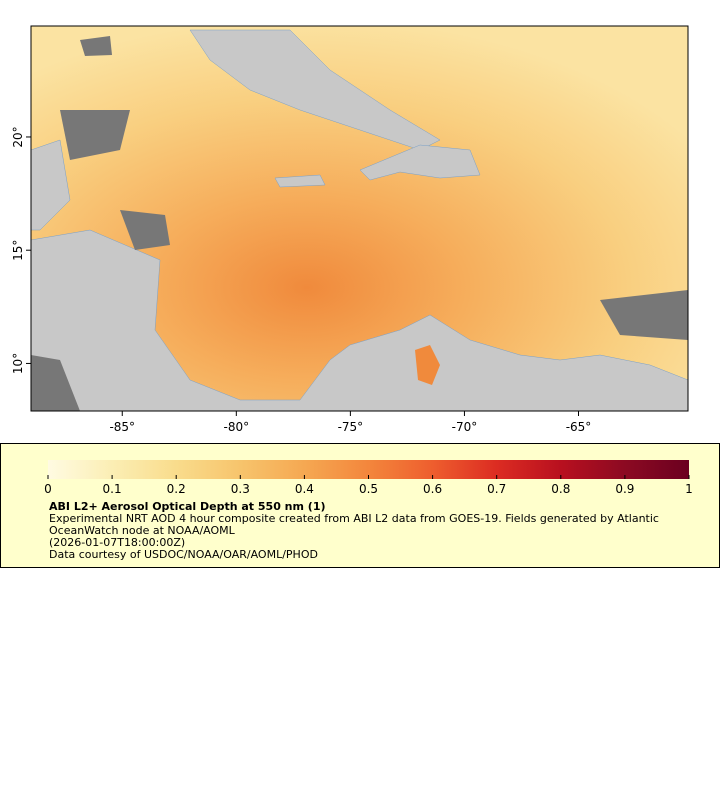 This screenshot has height=800, width=720. Describe the element at coordinates (368, 488) in the screenshot. I see `colorbar-tick-label: 0.5` at that location.